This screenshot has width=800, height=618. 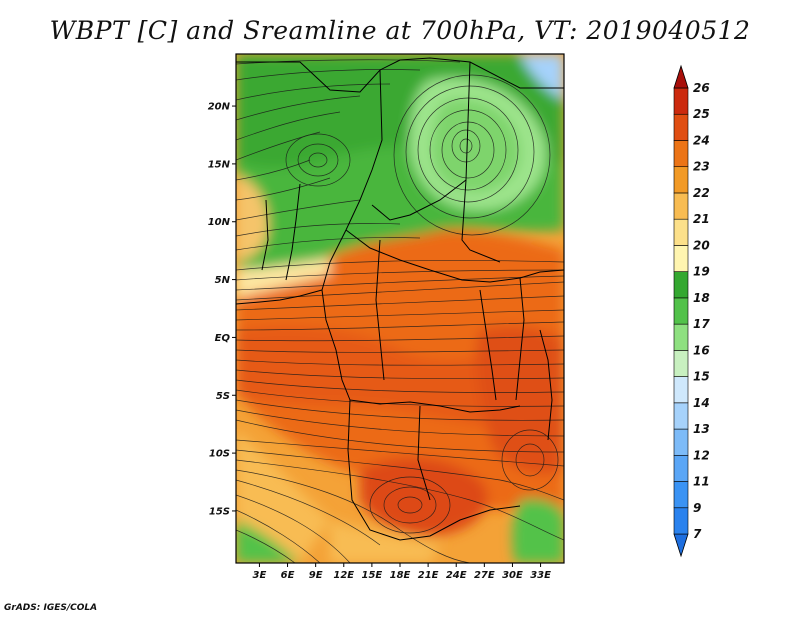 What do you see at coordinates (701, 219) in the screenshot?
I see `colorbar-label: 21` at bounding box center [701, 219].